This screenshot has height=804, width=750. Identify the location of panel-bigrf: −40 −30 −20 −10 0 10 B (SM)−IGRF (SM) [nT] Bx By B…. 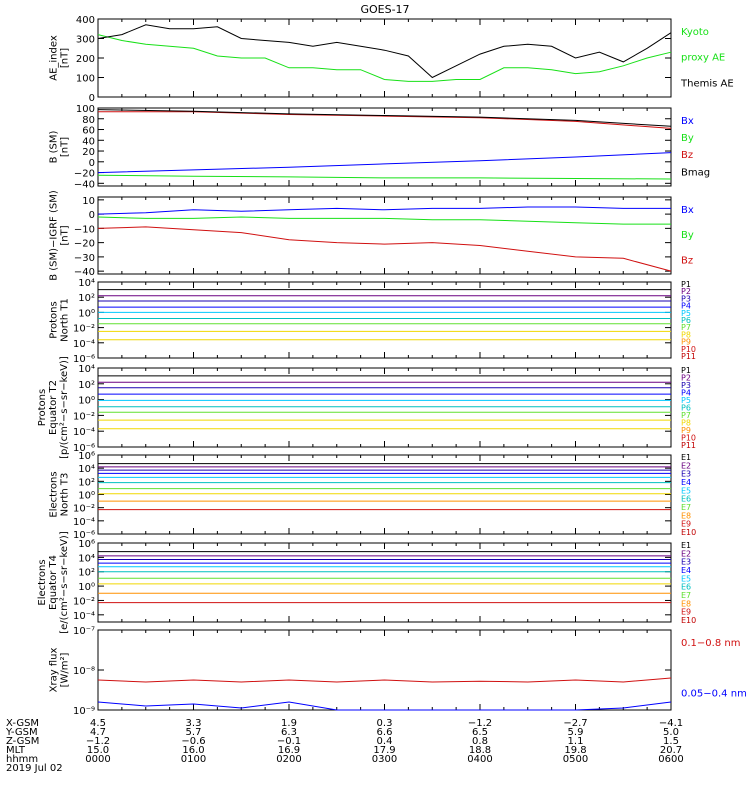
(371, 235).